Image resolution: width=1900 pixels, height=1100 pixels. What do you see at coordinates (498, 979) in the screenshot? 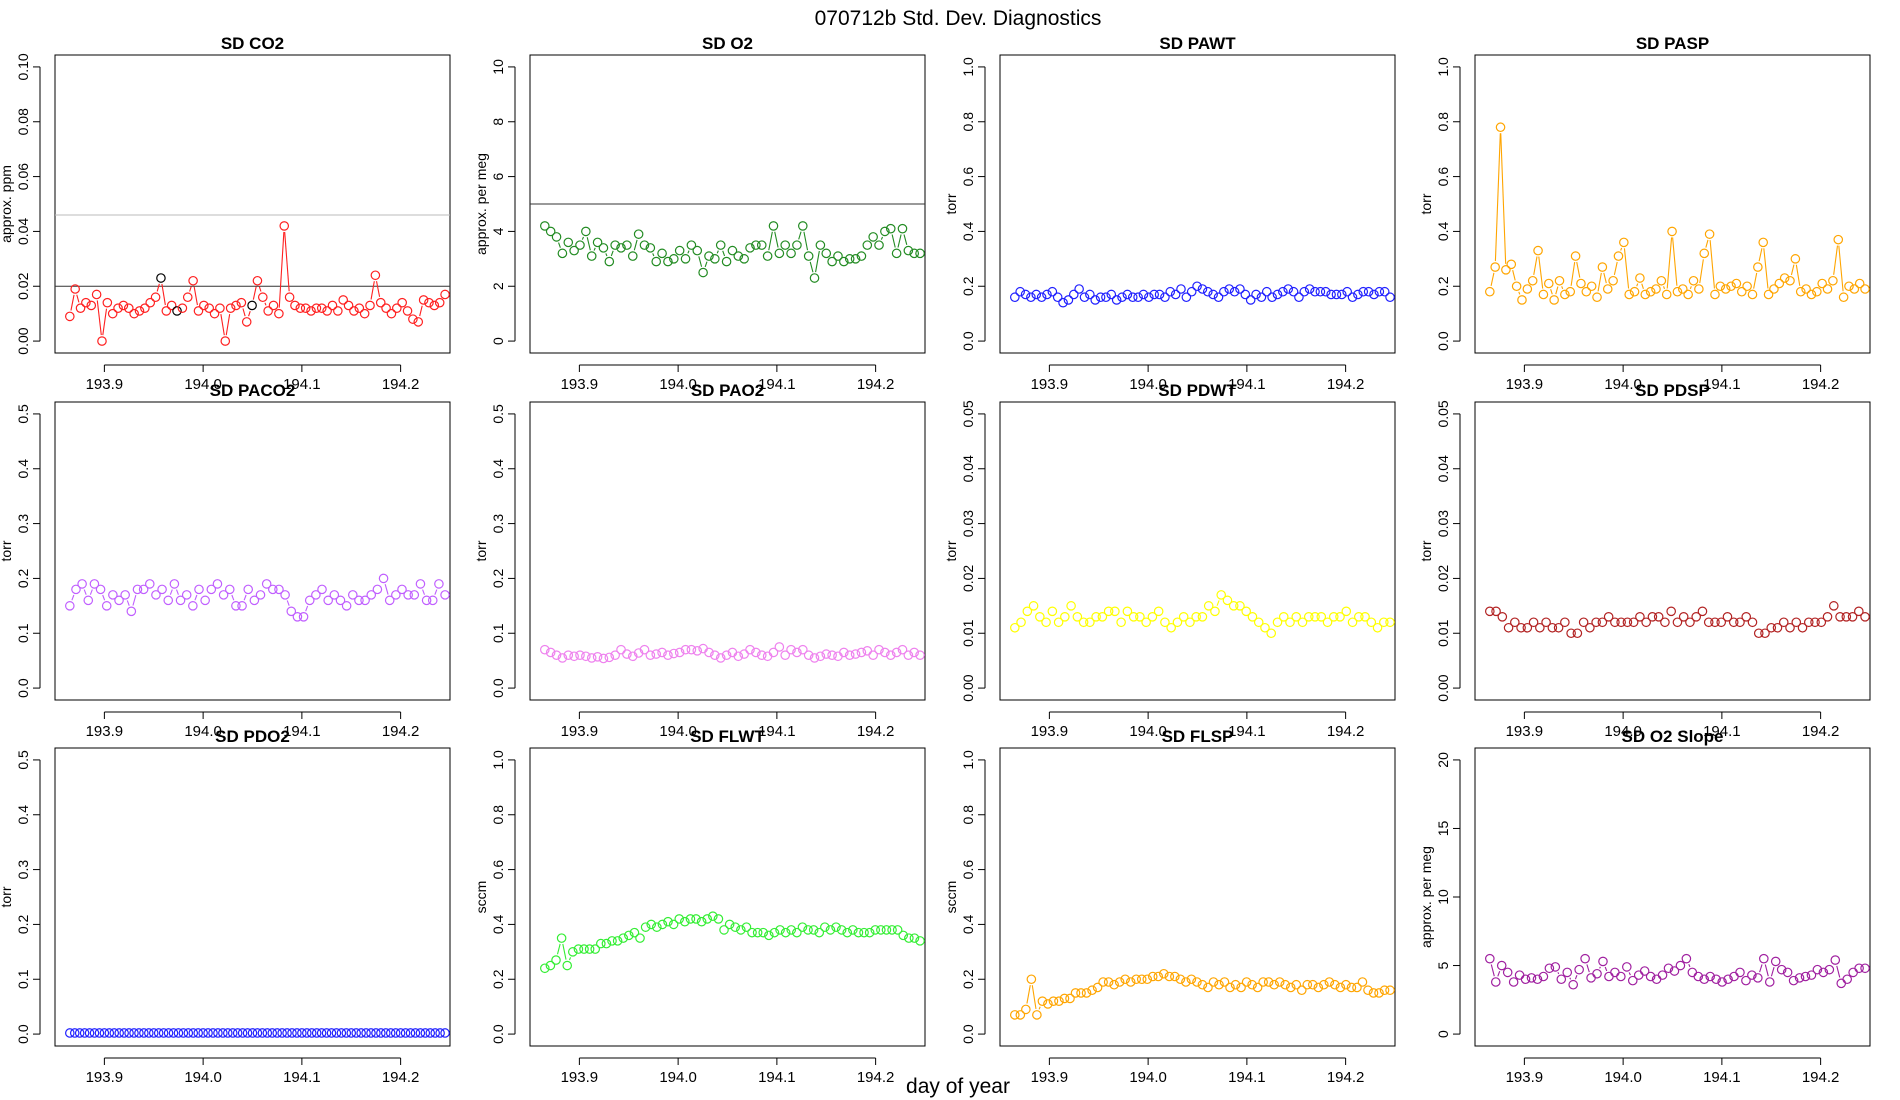
I see `y-tick-label: 0.2` at bounding box center [498, 979].